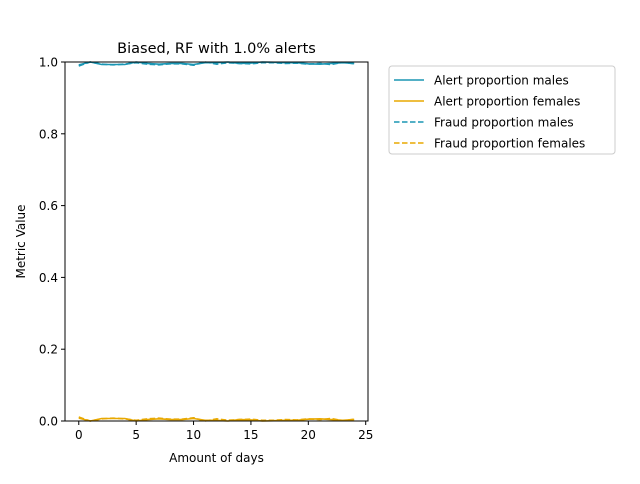 The width and height of the screenshot is (640, 484). Describe the element at coordinates (193, 435) in the screenshot. I see `x-tick-label: 10` at that location.